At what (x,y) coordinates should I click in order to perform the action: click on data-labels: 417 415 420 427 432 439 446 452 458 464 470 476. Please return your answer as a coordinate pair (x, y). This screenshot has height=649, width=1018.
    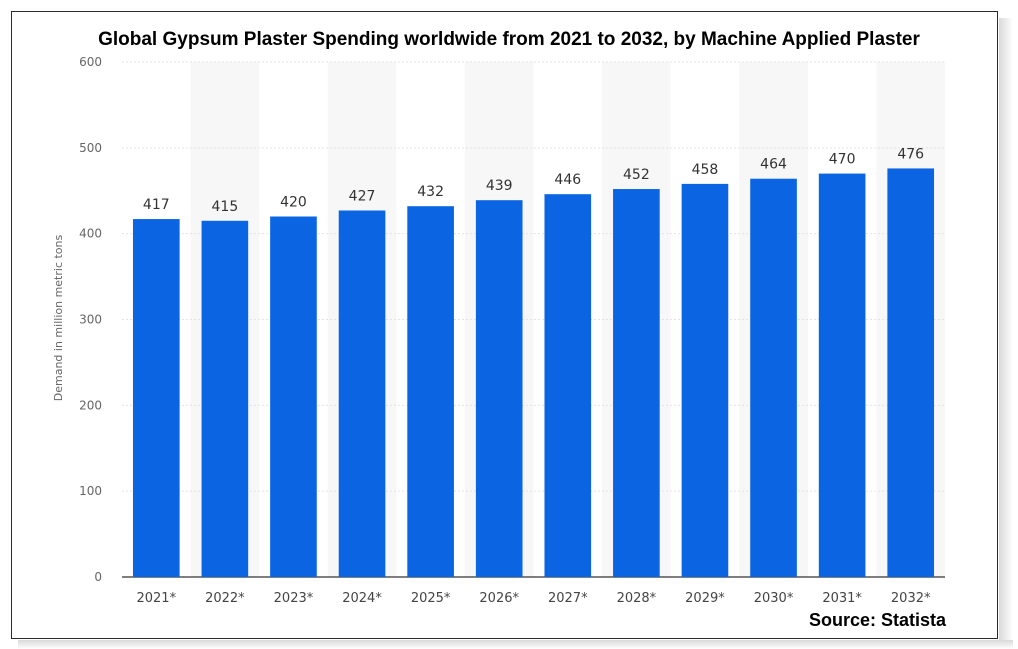
    Looking at the image, I should click on (533, 180).